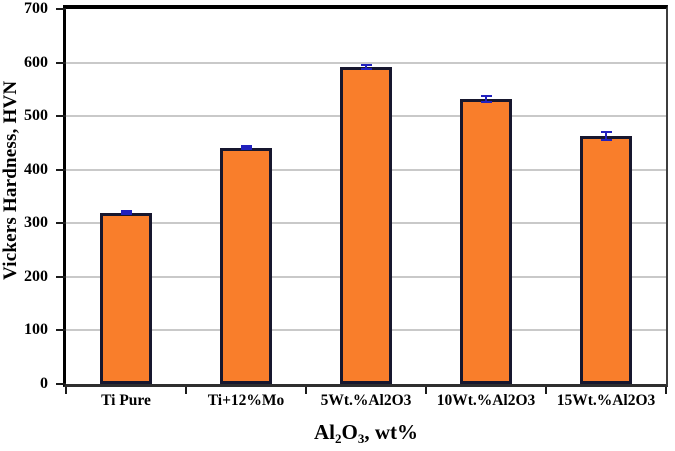 The width and height of the screenshot is (675, 451). Describe the element at coordinates (338, 438) in the screenshot. I see `x-axis-title-subscript: 2` at that location.